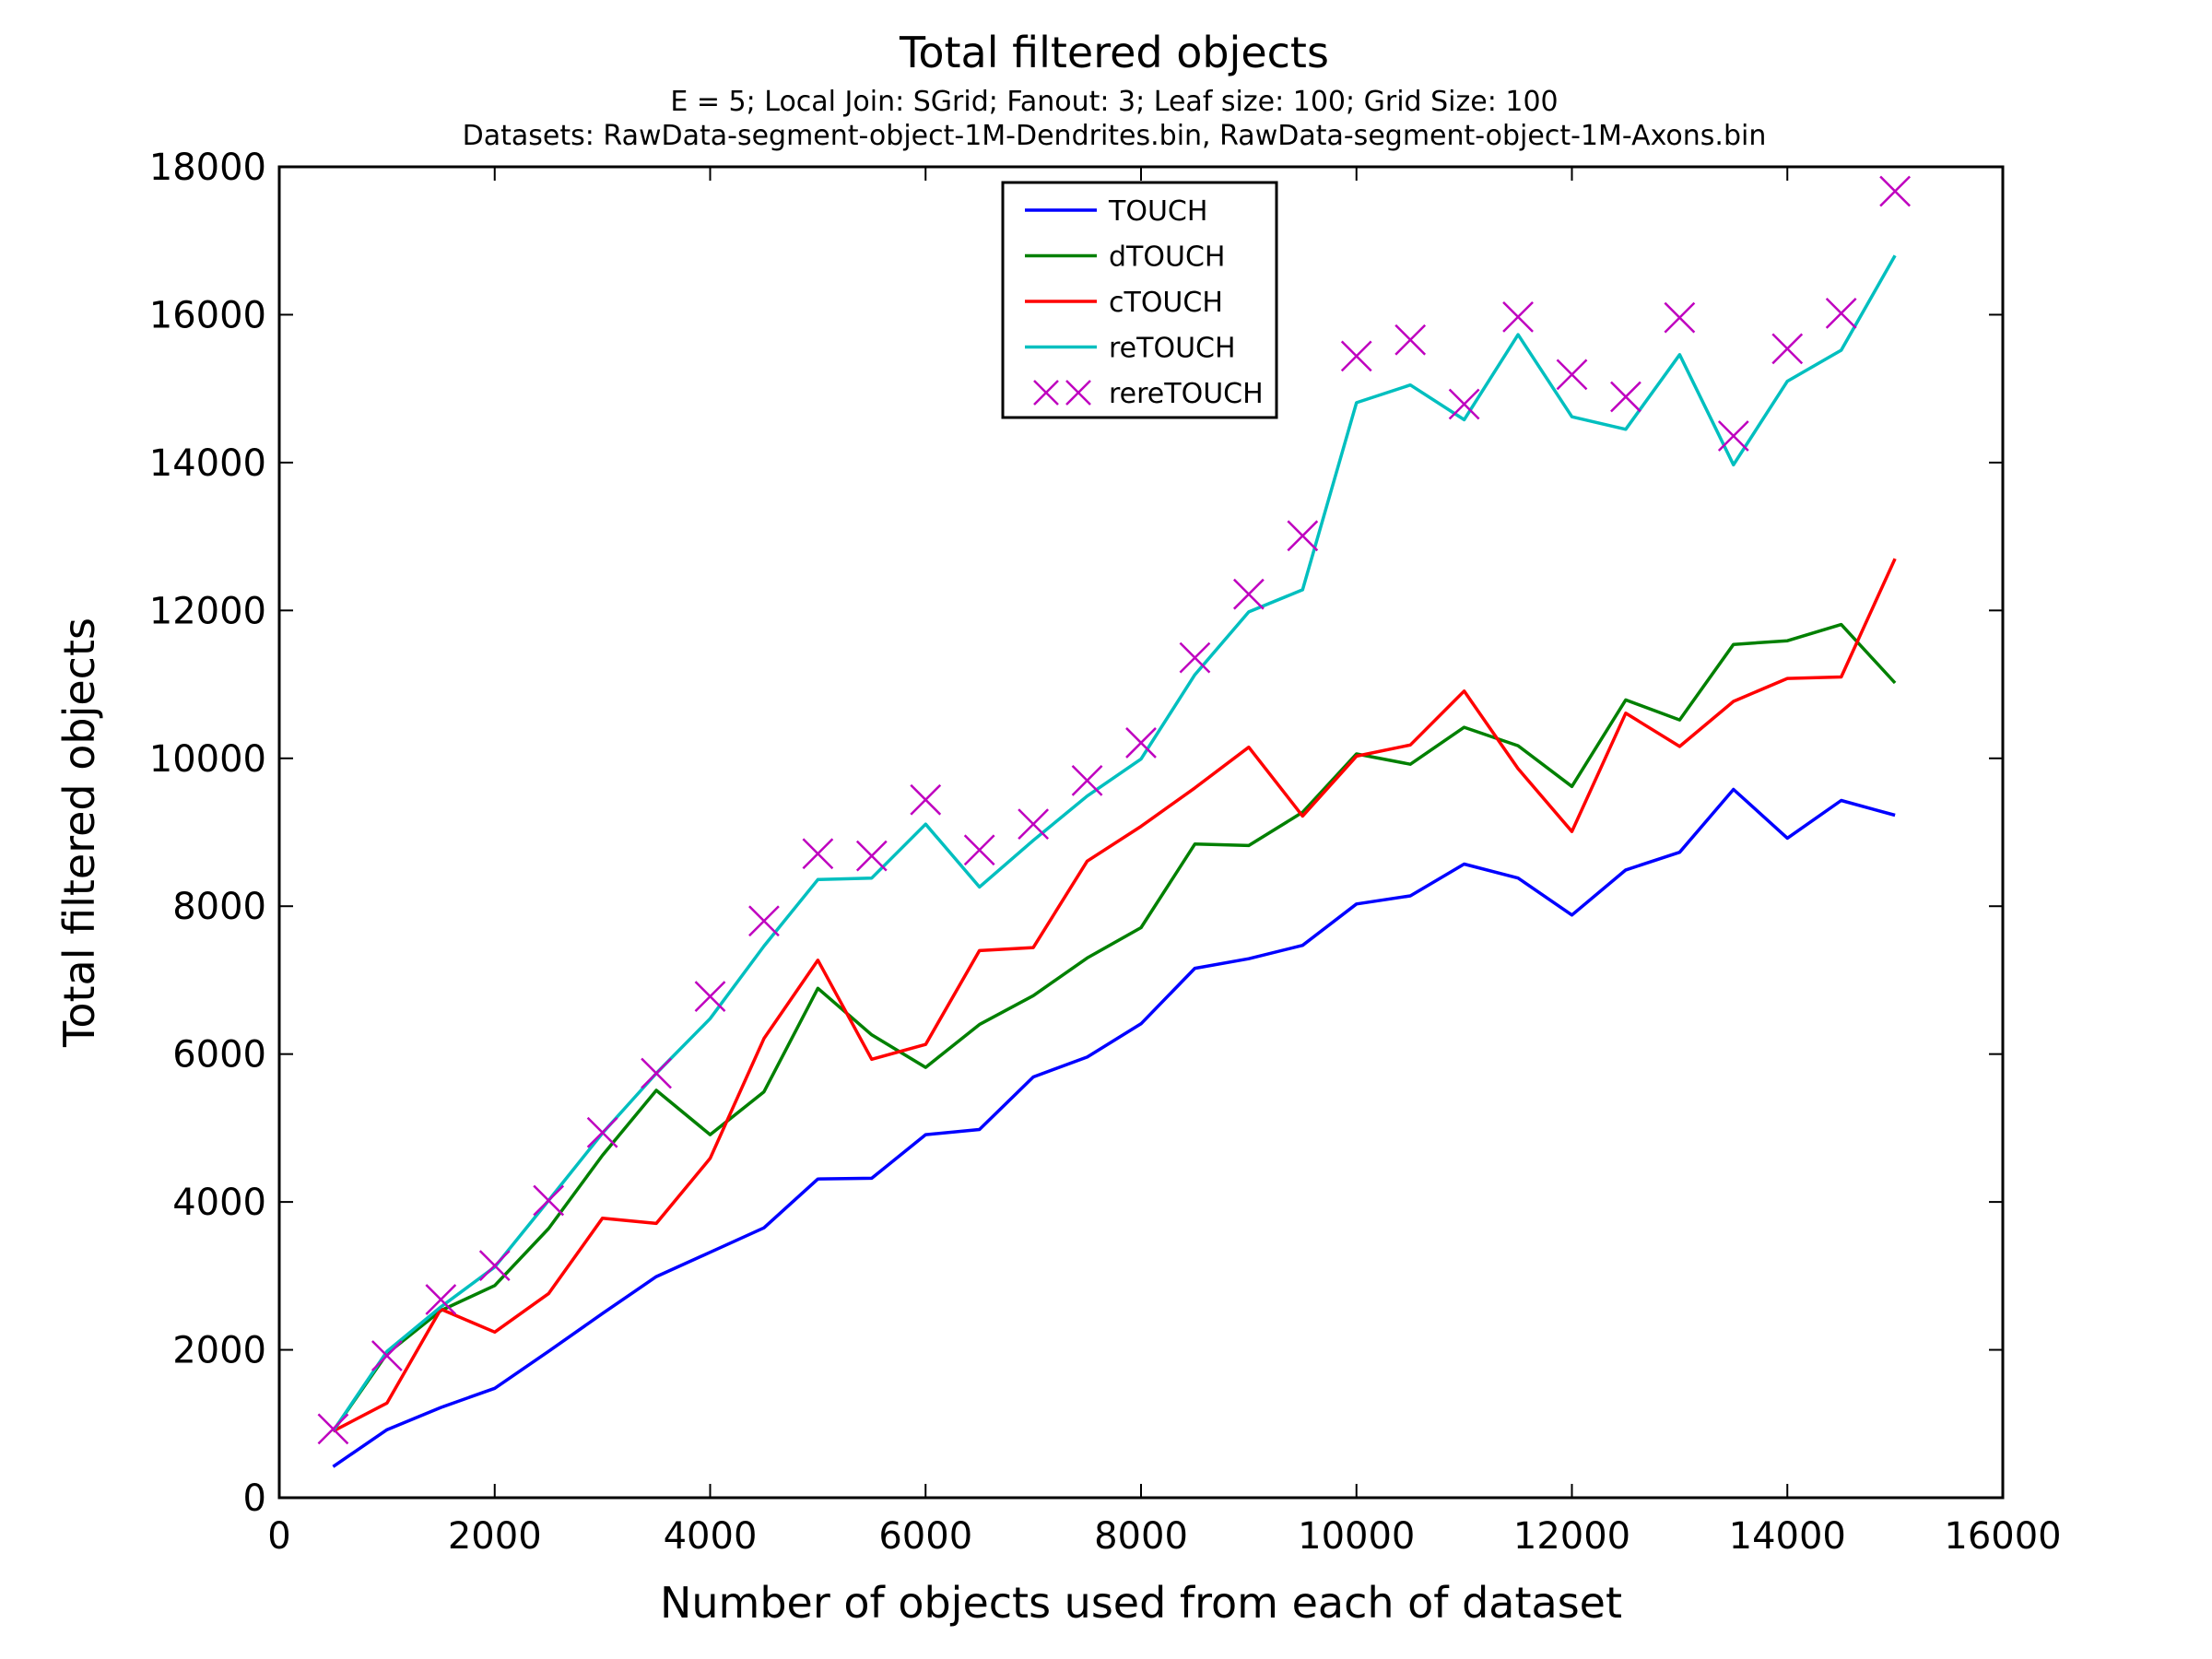  What do you see at coordinates (1157, 211) in the screenshot?
I see `legend-label-TOUCH: TOUCH` at bounding box center [1157, 211].